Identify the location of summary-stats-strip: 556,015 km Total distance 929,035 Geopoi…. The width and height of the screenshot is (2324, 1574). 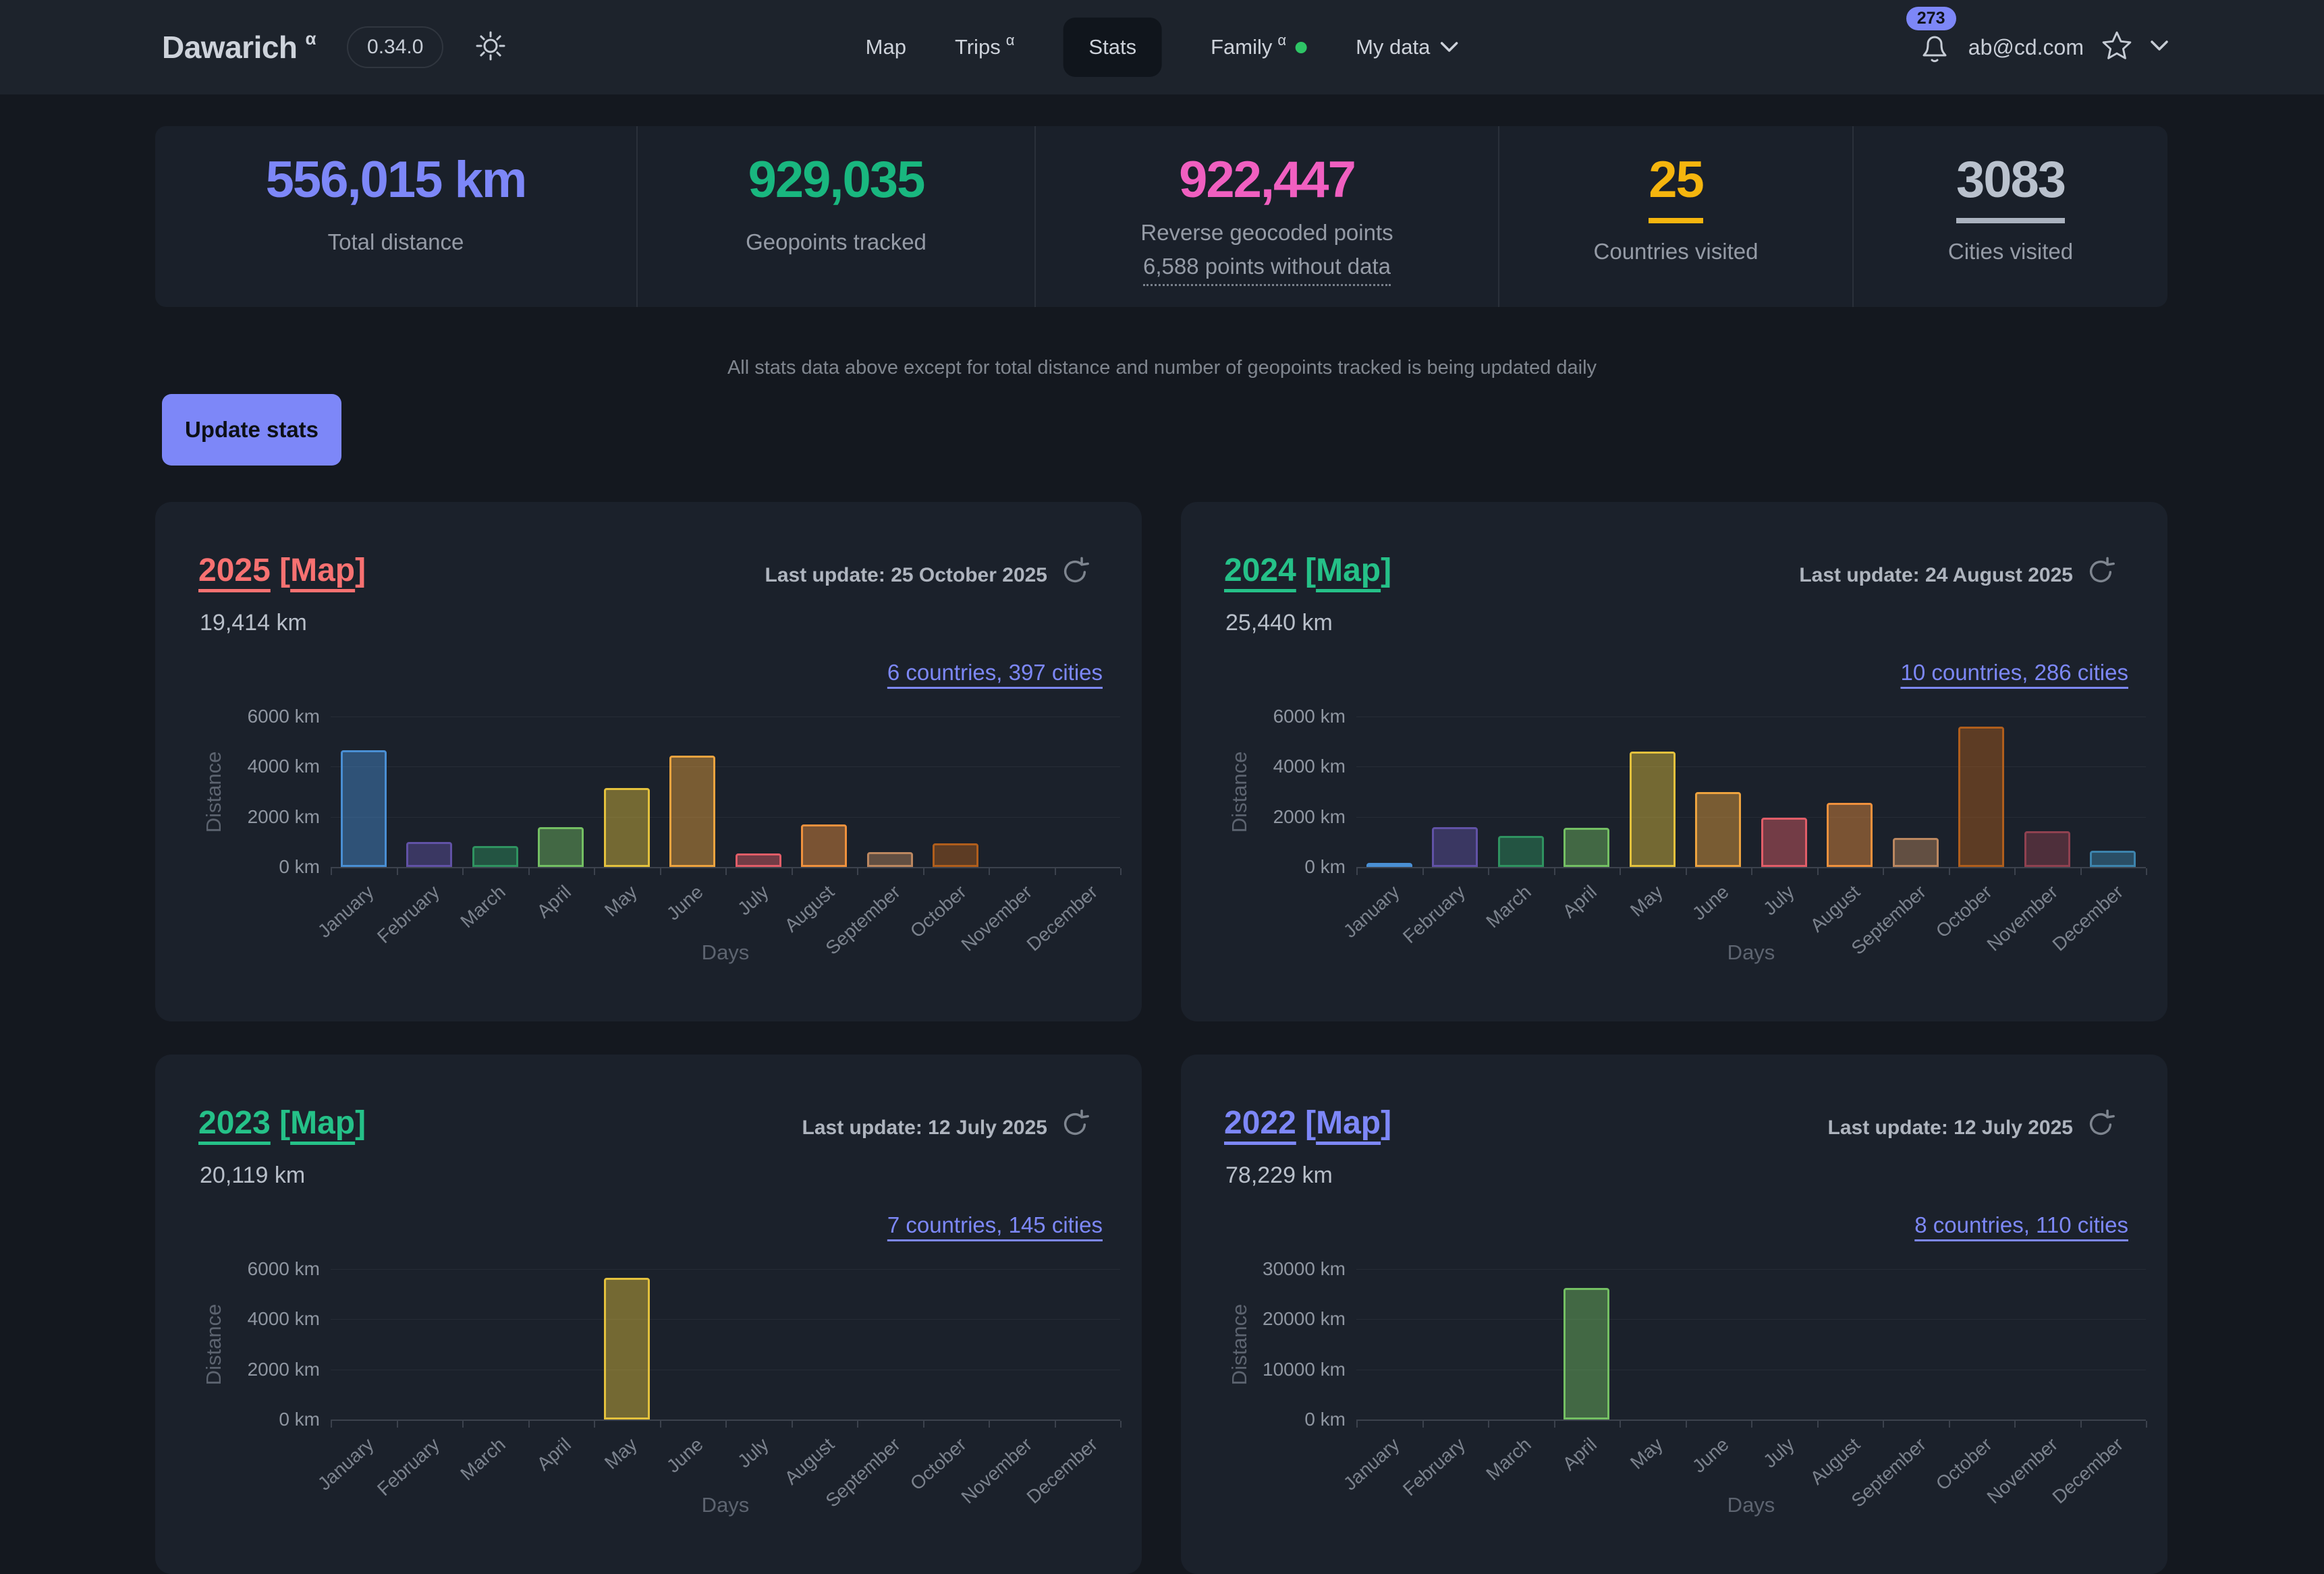
(1161, 216).